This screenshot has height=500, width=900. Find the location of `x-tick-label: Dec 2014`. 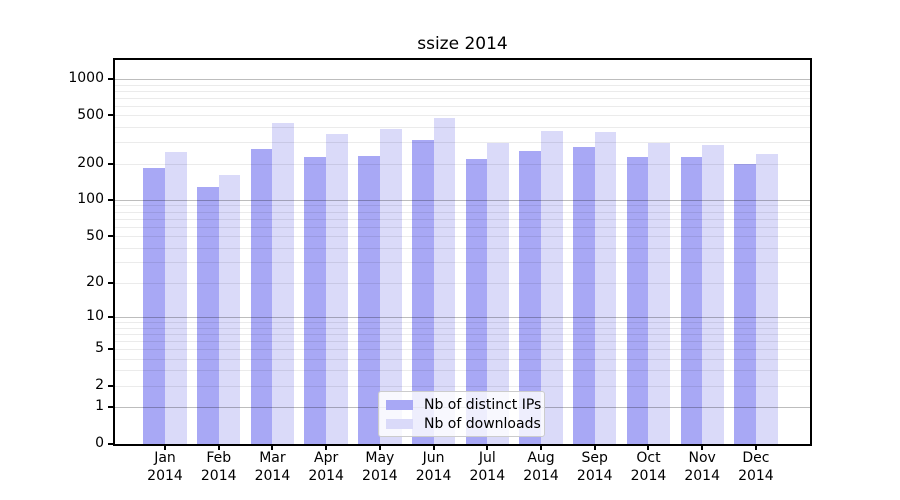

x-tick-label: Dec 2014 is located at coordinates (756, 467).